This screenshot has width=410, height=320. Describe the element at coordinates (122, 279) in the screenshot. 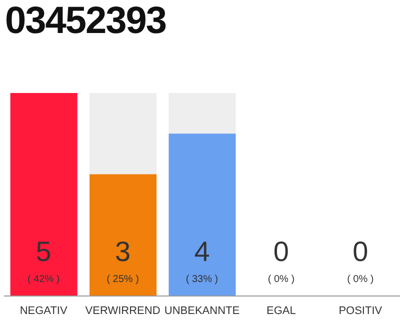

I see `annotation: ( 25% )` at that location.